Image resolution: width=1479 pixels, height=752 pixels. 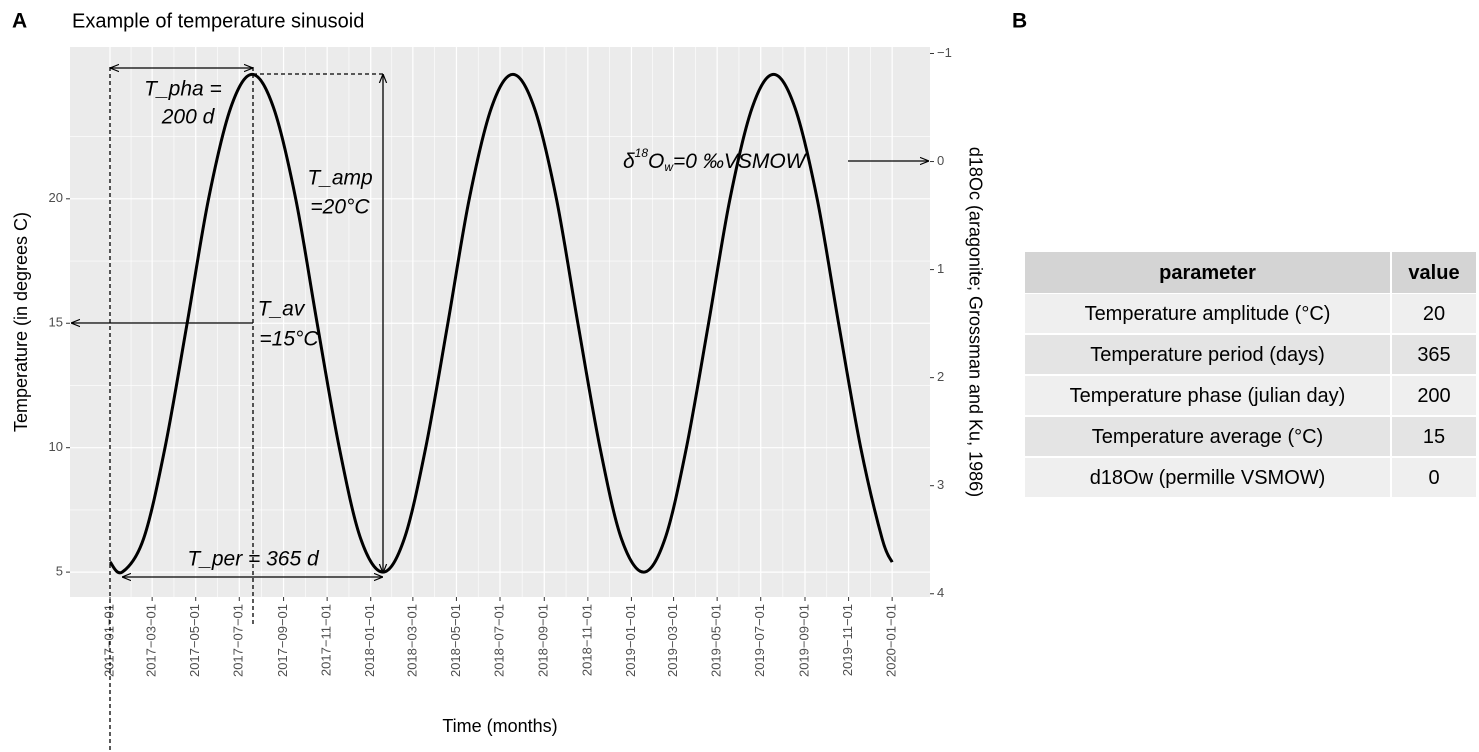 I want to click on x-axis-title: Time (months), so click(x=499, y=726).